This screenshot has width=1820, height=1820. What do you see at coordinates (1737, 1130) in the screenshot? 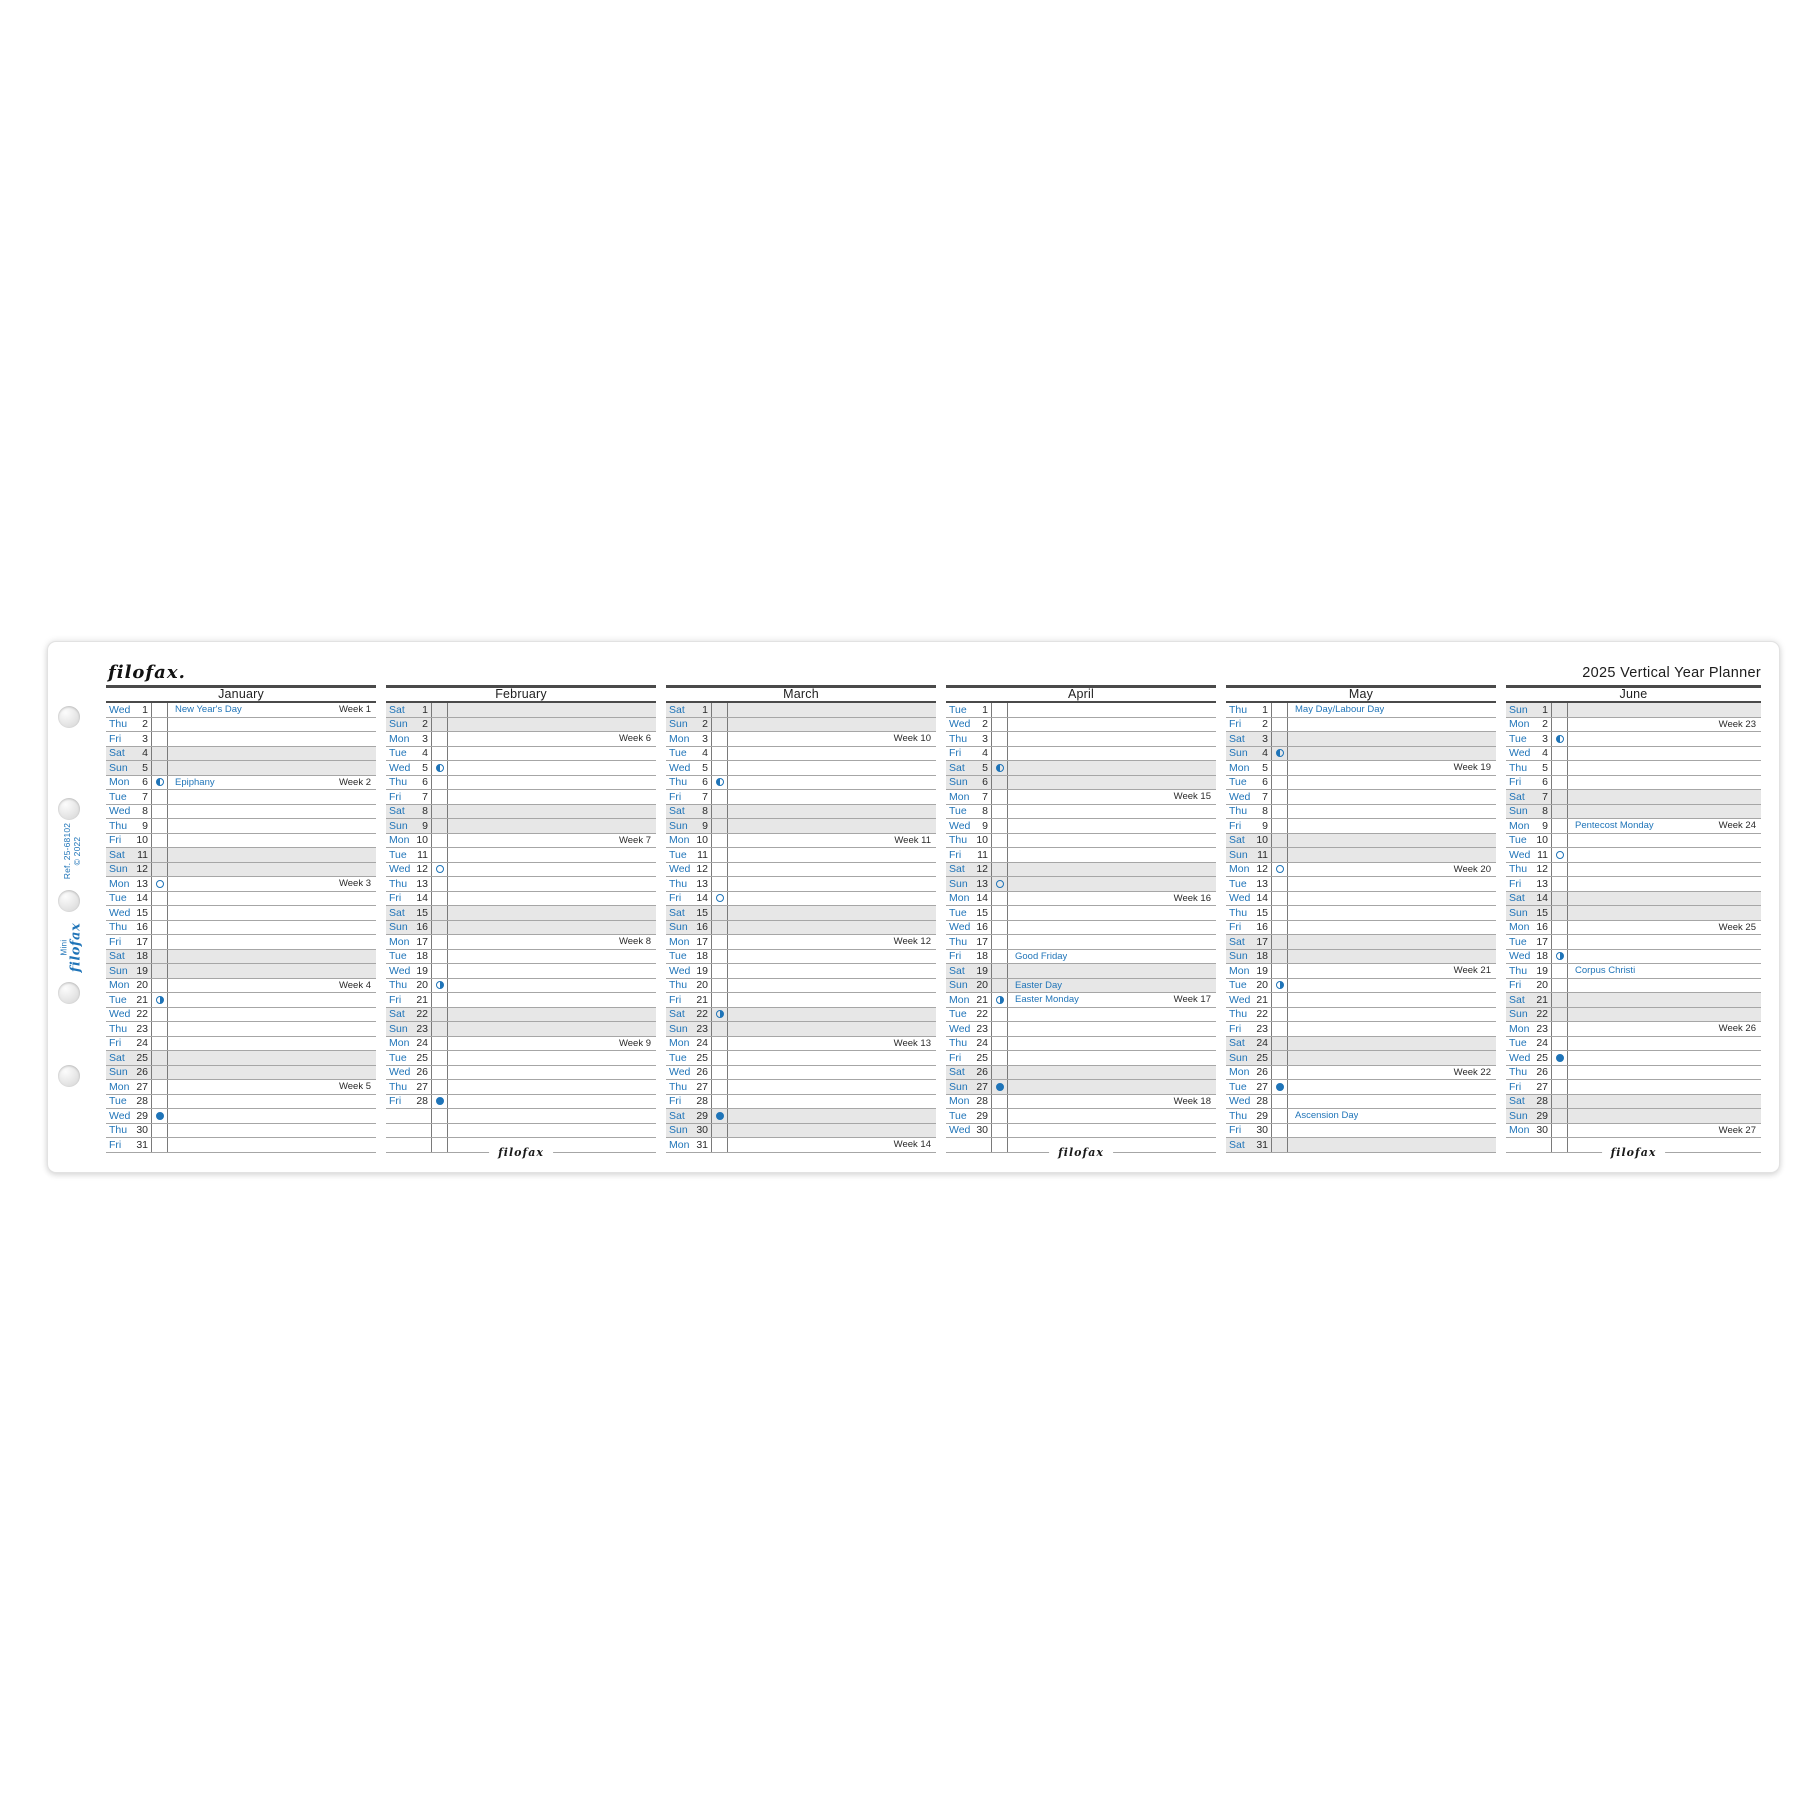
I see `week-number-label: Week 27` at bounding box center [1737, 1130].